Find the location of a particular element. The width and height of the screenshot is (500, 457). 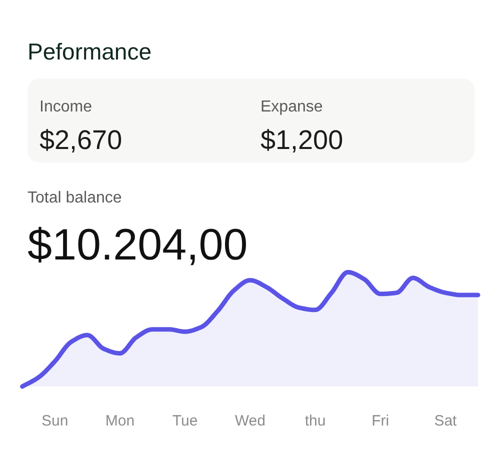

x-tick-label: Sun is located at coordinates (55, 421).